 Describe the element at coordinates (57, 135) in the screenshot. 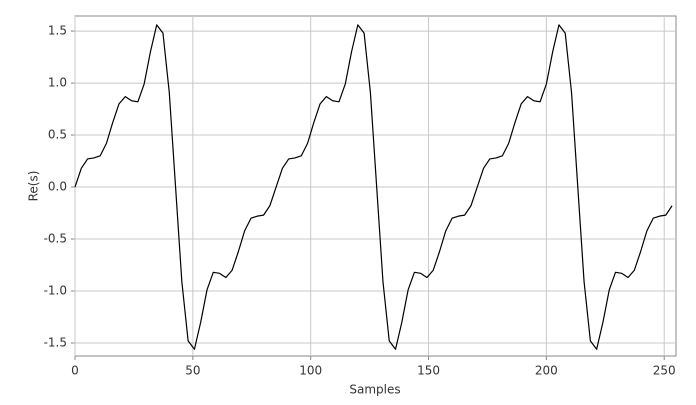

I see `y-tick-label: 0.5` at that location.